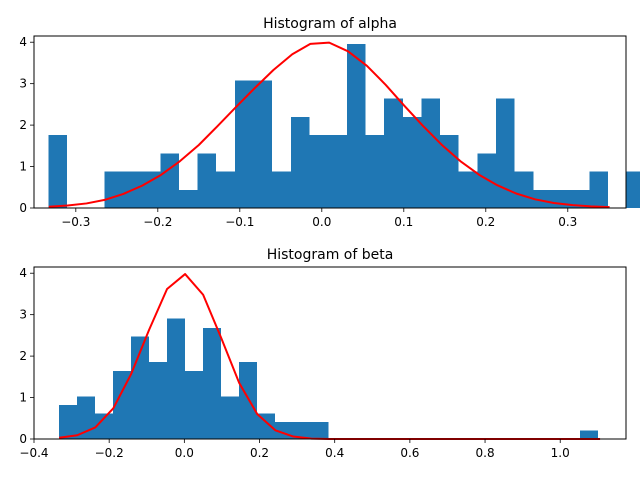  Describe the element at coordinates (403, 222) in the screenshot. I see `alpha-x-tick-label: 0.1` at that location.